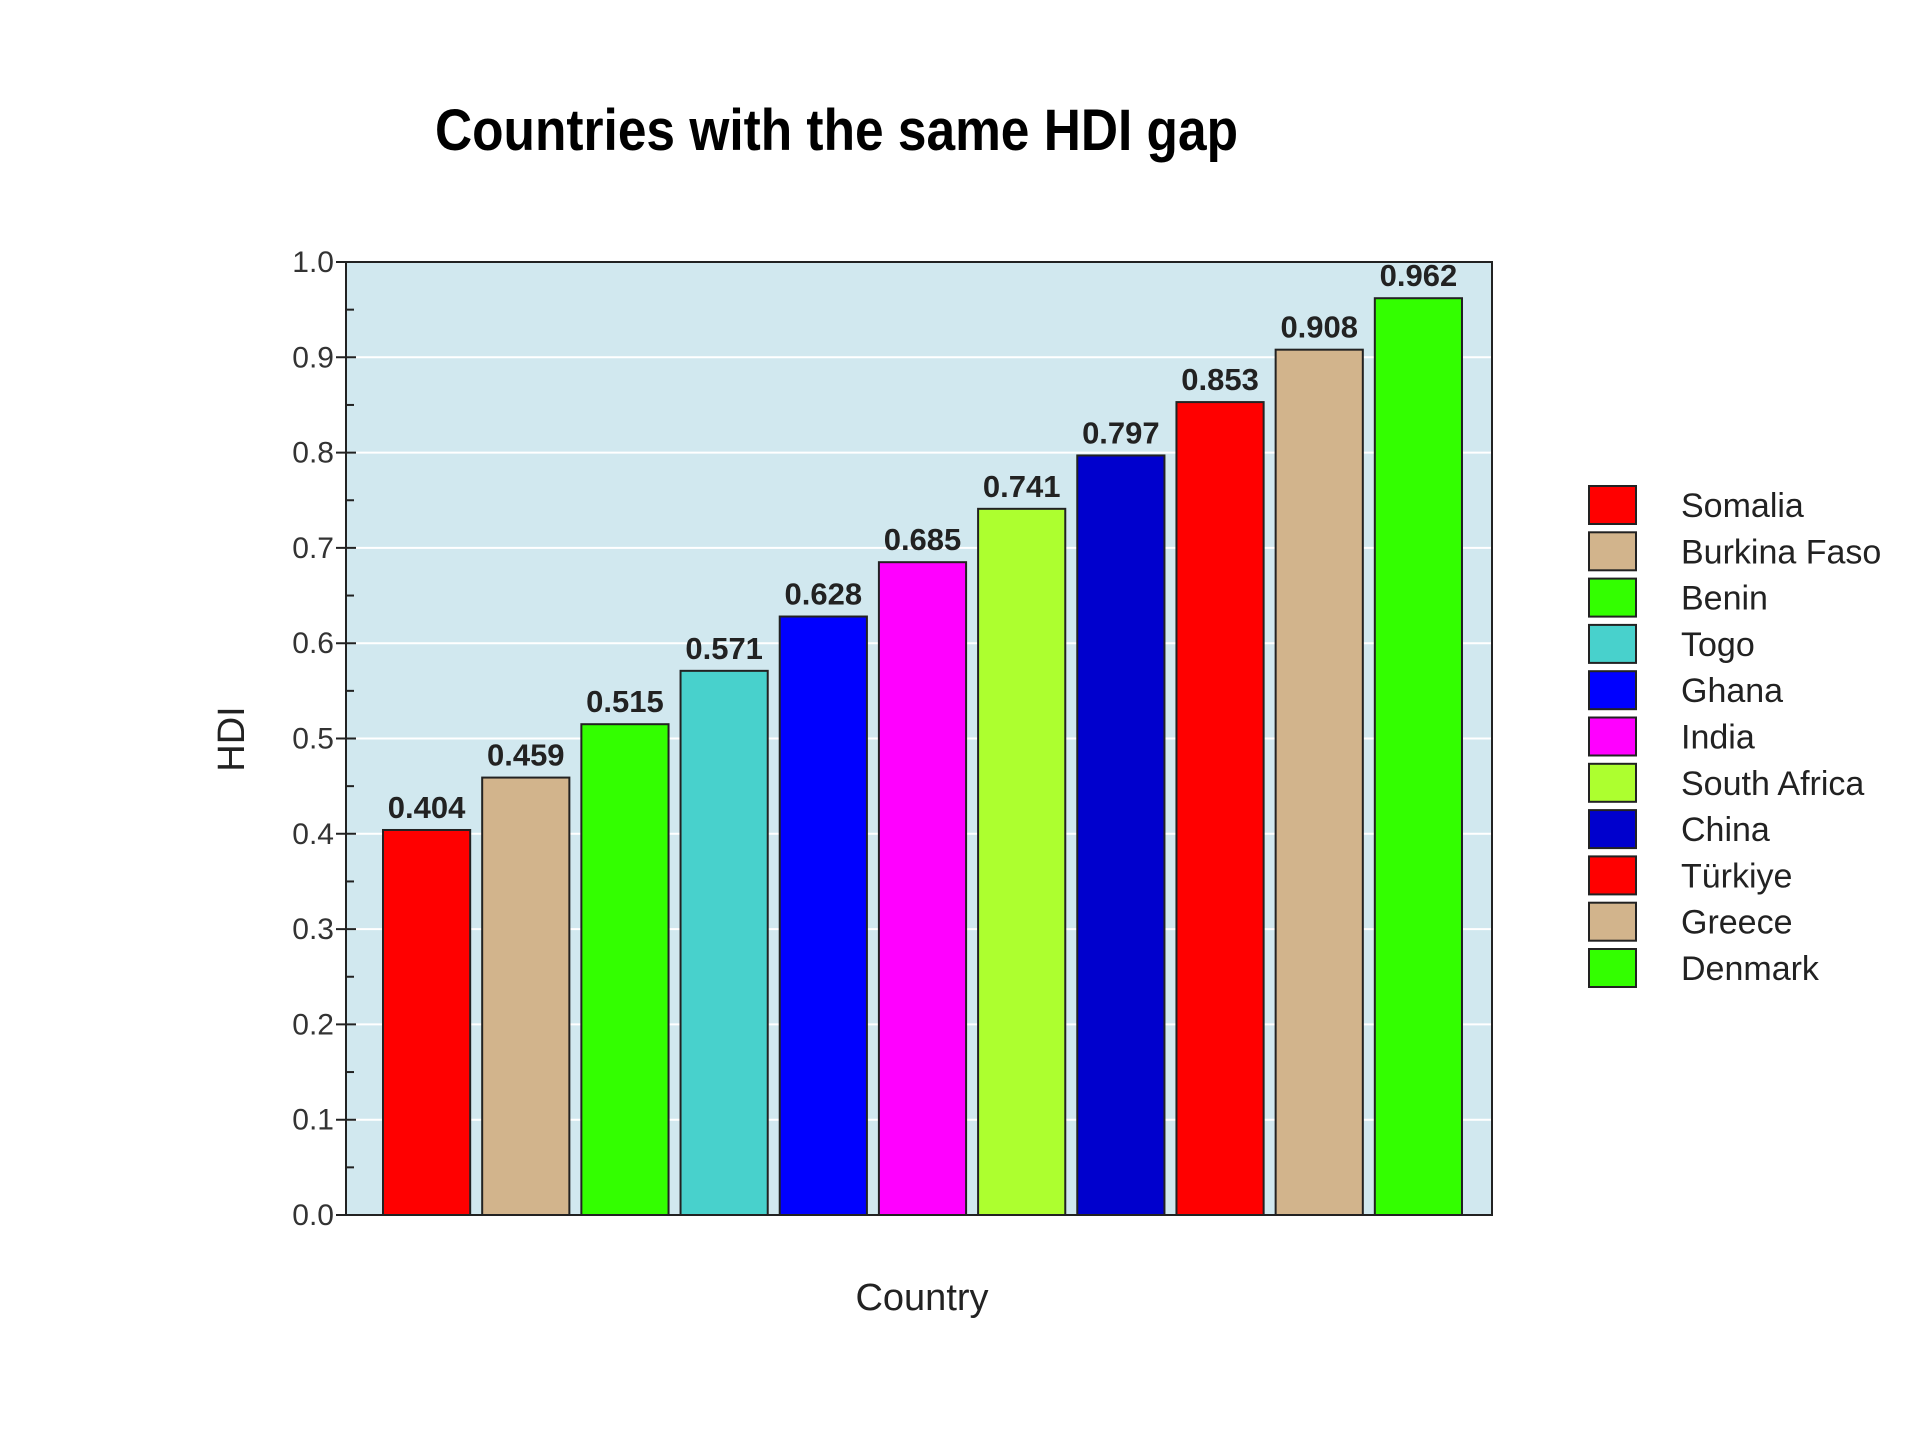 This screenshot has width=1921, height=1434. I want to click on y-tick-label: 0.1, so click(313, 1120).